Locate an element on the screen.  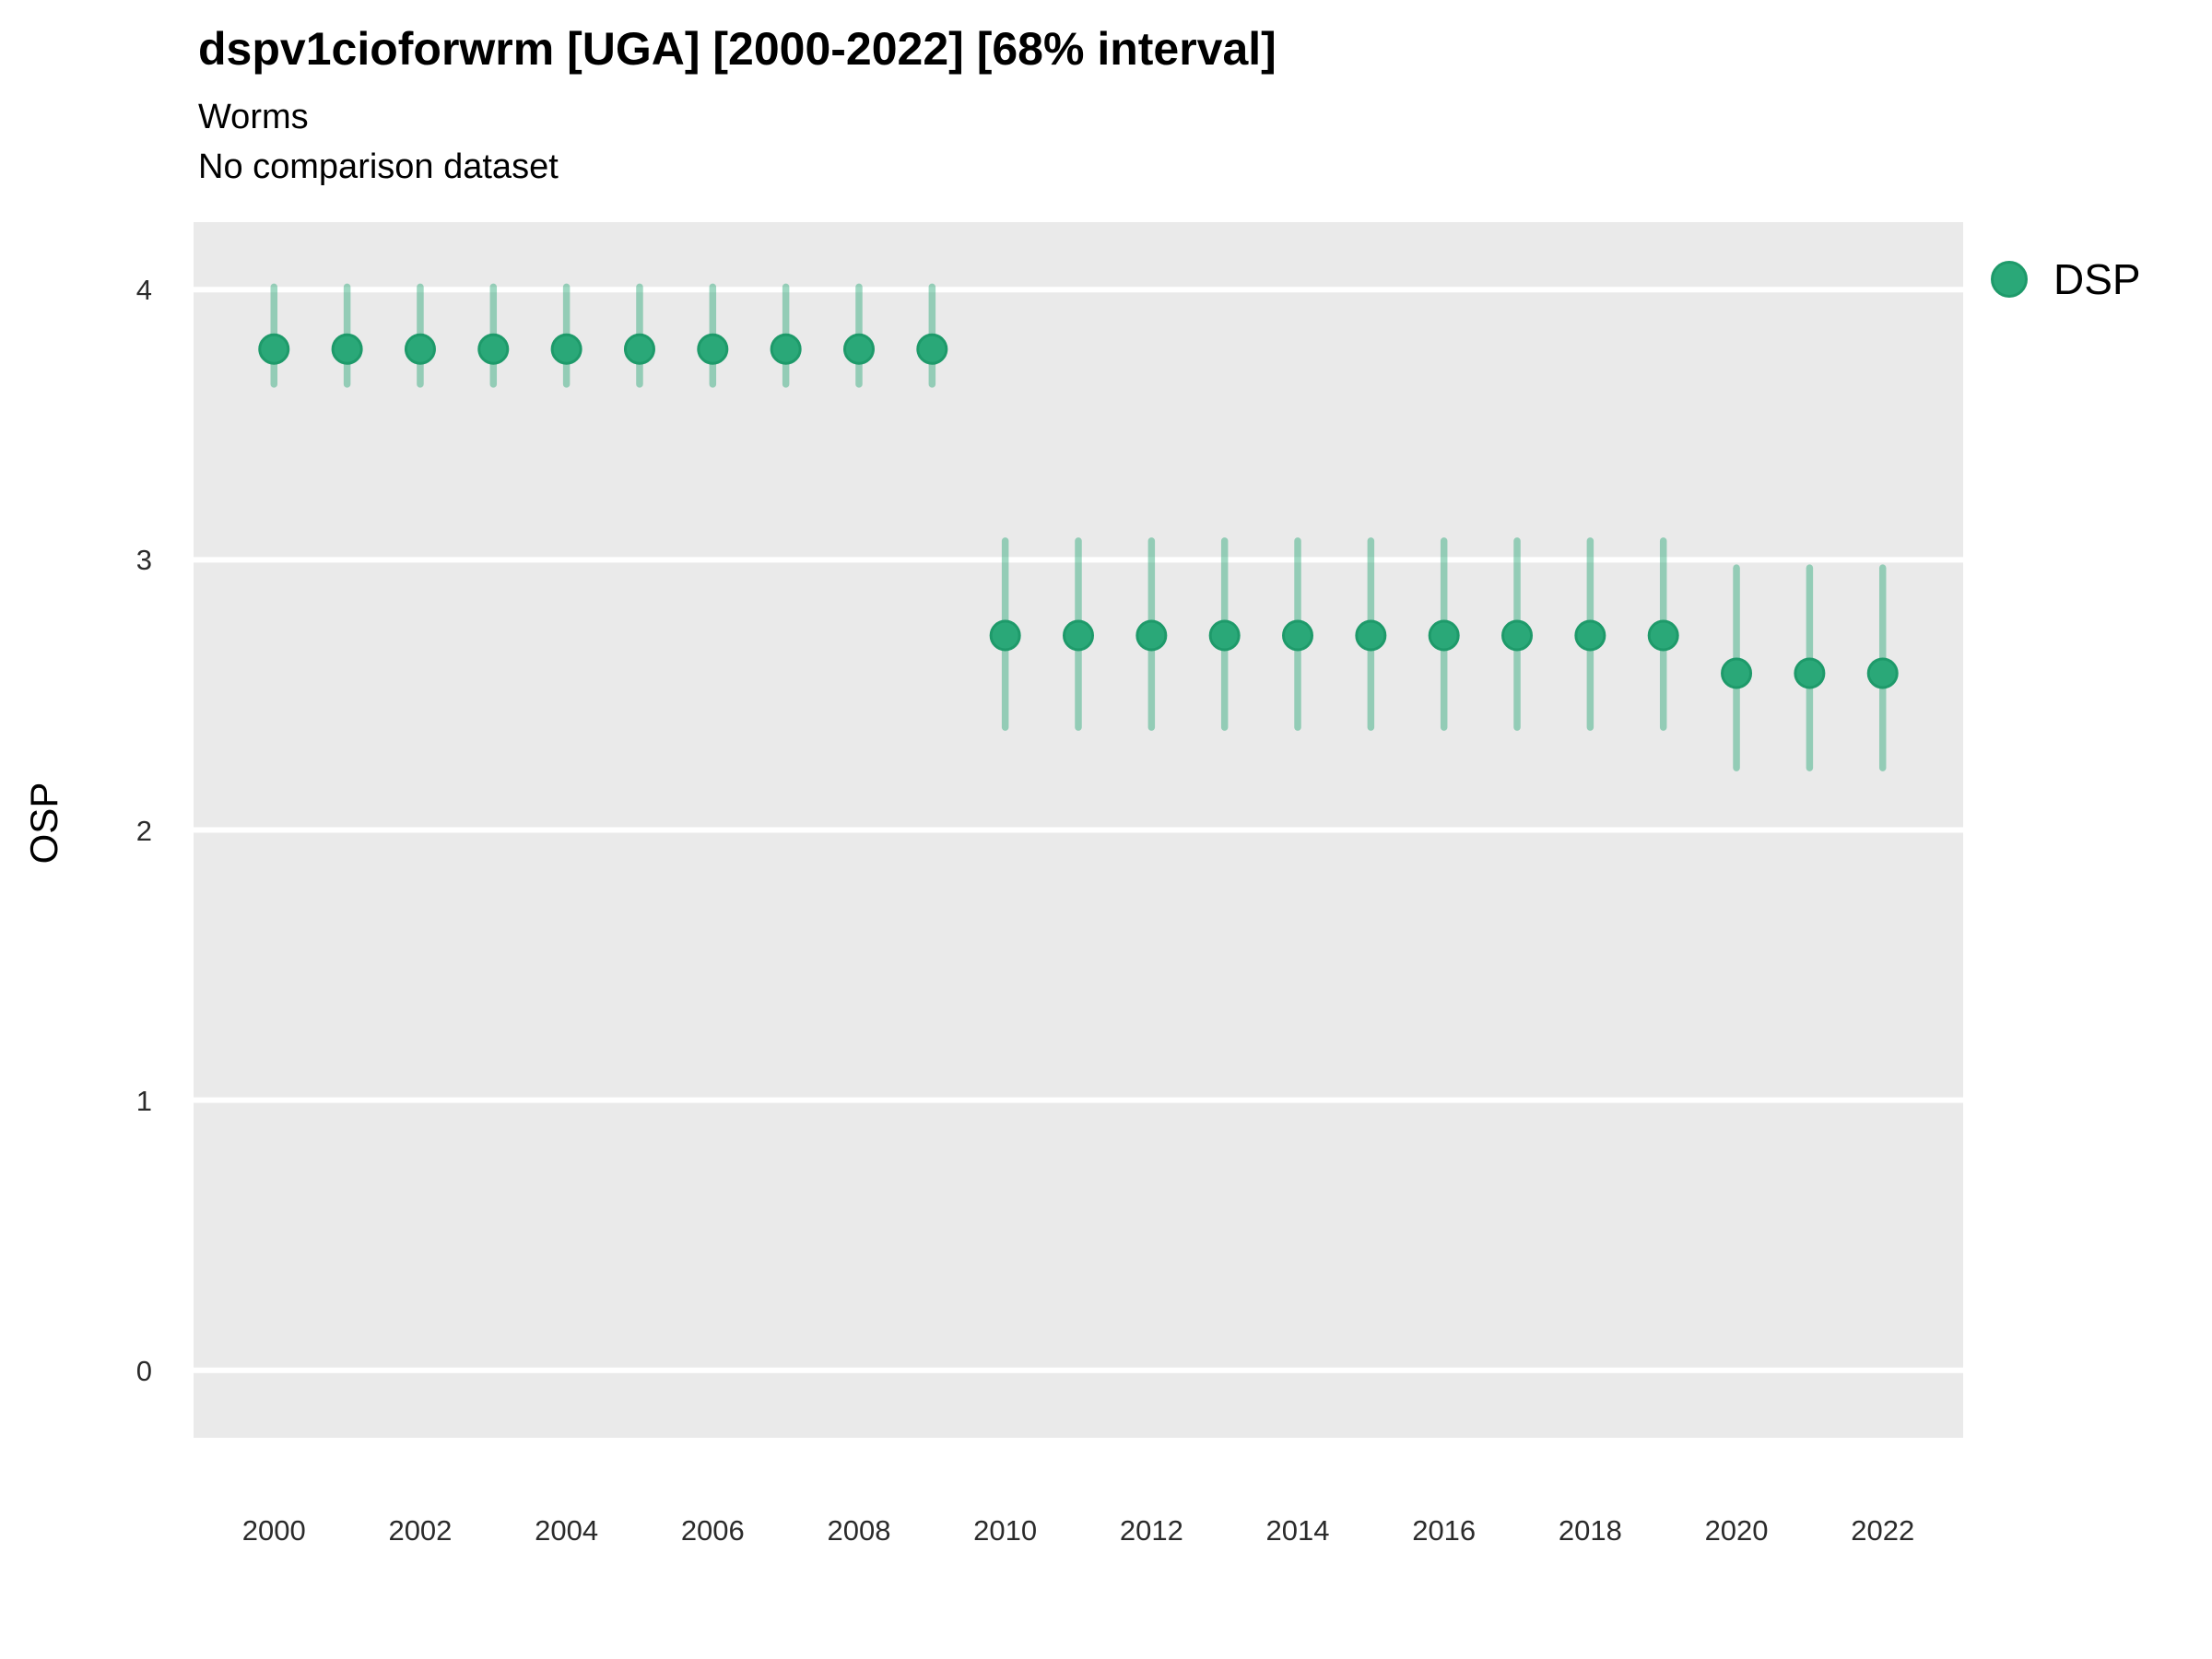
y-tick-label: 1 is located at coordinates (143, 1100).